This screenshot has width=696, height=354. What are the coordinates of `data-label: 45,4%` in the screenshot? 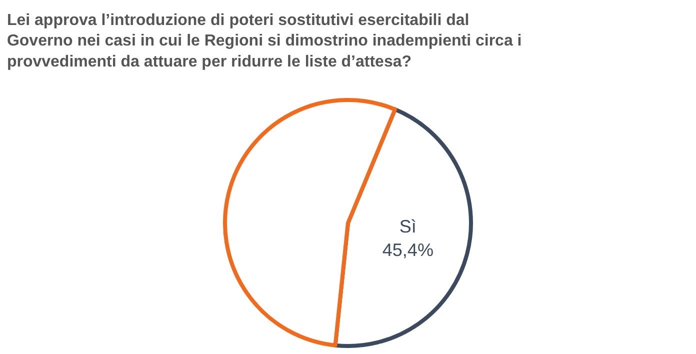 It's located at (408, 250).